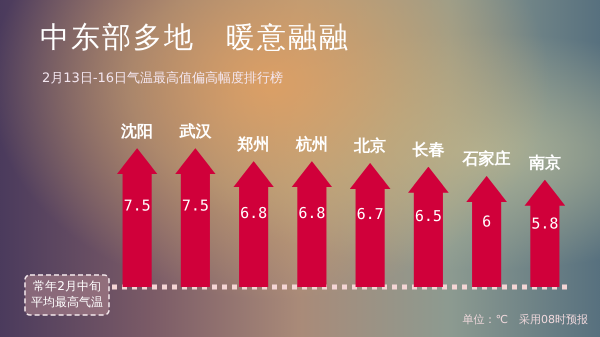 The image size is (600, 337). I want to click on data-label: 5.8, so click(544, 223).